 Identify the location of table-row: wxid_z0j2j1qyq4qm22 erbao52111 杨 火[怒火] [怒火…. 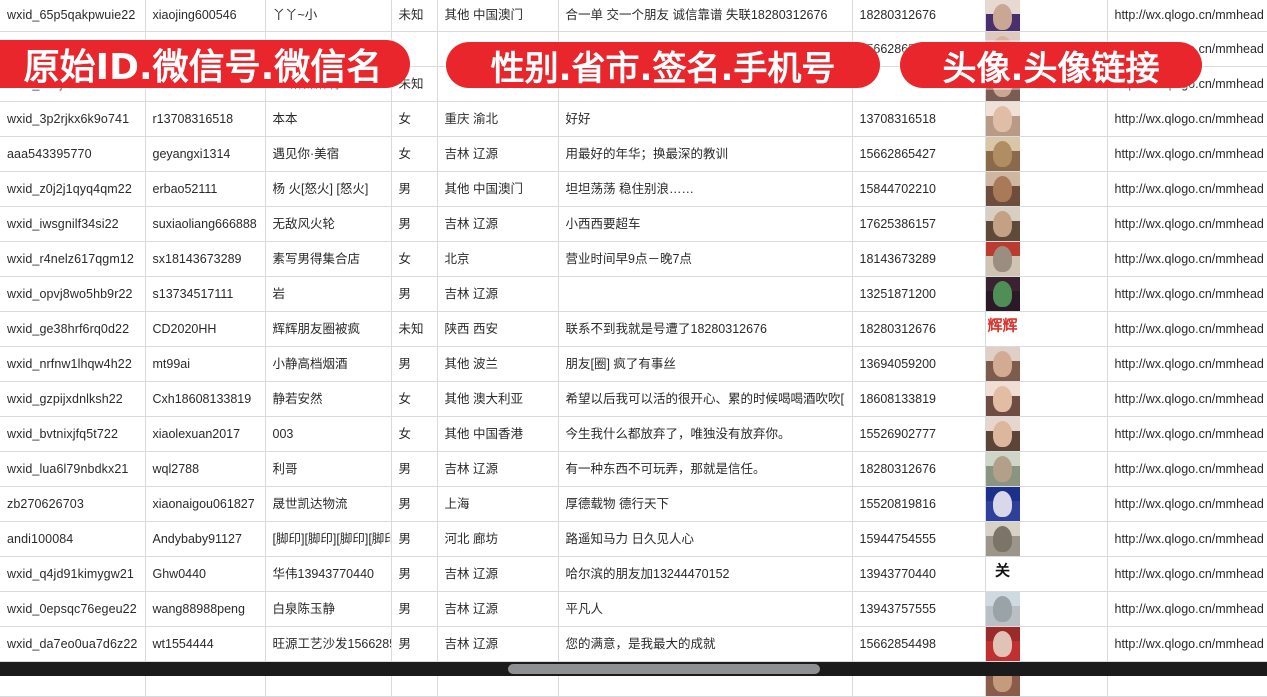
(633, 189).